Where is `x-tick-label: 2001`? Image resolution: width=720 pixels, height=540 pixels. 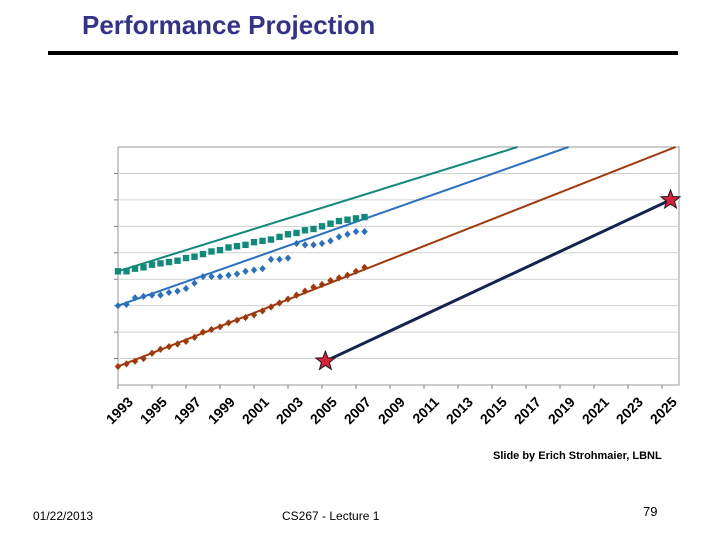
x-tick-label: 2001 is located at coordinates (255, 410).